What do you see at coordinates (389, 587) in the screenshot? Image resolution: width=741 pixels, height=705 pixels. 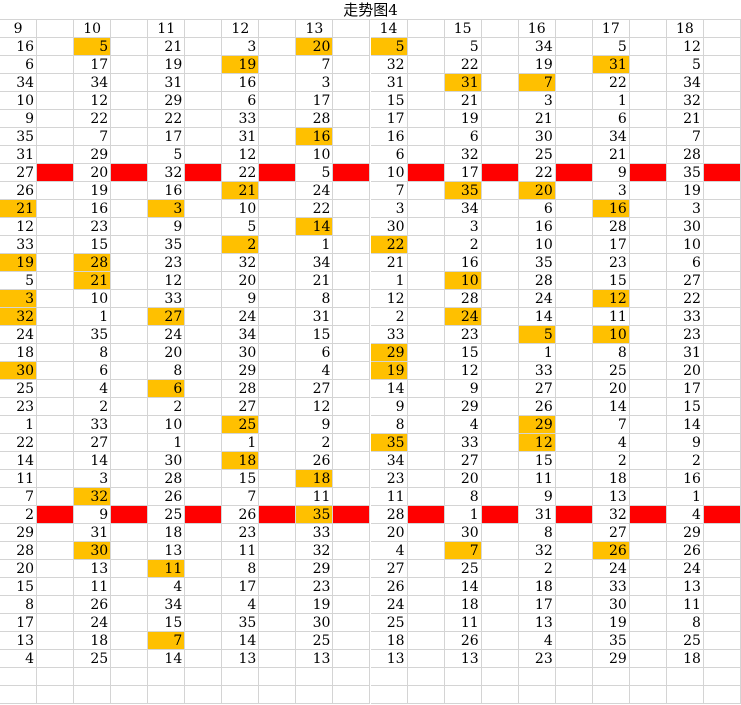 I see `table-cell: 26` at bounding box center [389, 587].